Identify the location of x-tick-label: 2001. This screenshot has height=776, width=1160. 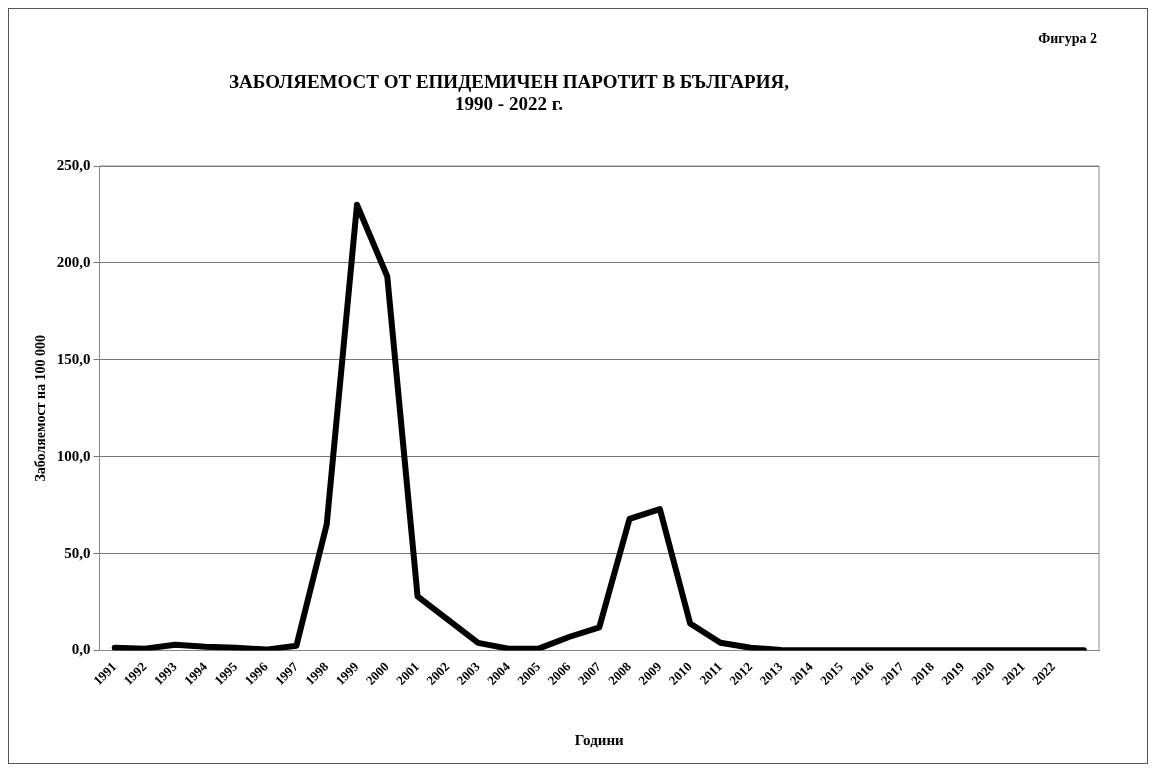
(408, 673).